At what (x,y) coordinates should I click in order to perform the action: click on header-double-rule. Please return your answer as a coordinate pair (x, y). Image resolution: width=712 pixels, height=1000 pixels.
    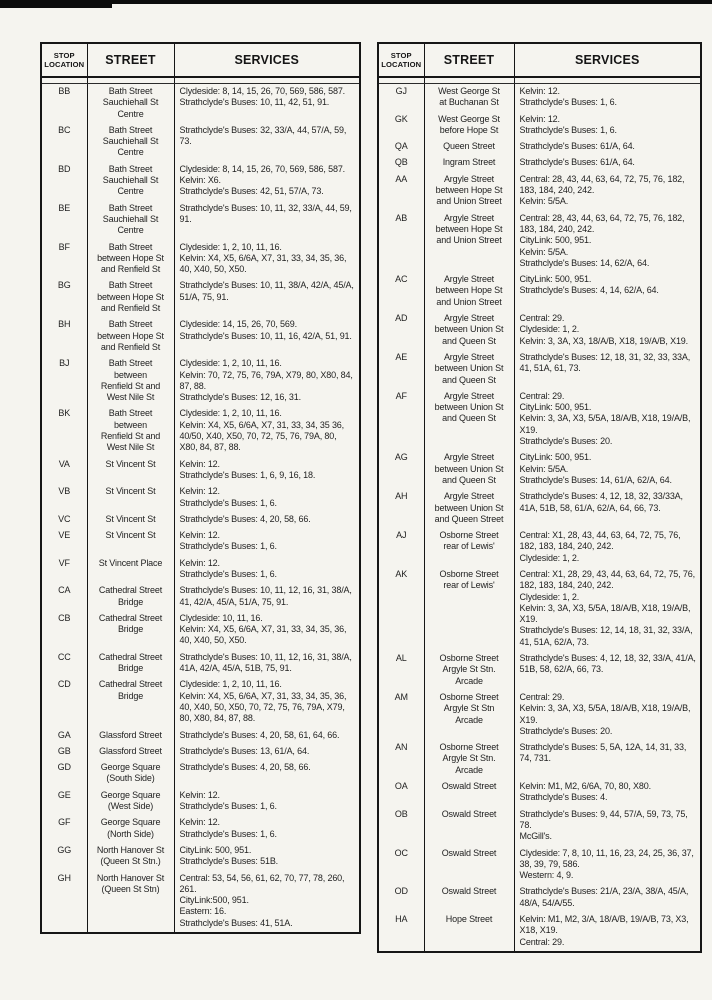
    Looking at the image, I should click on (539, 80).